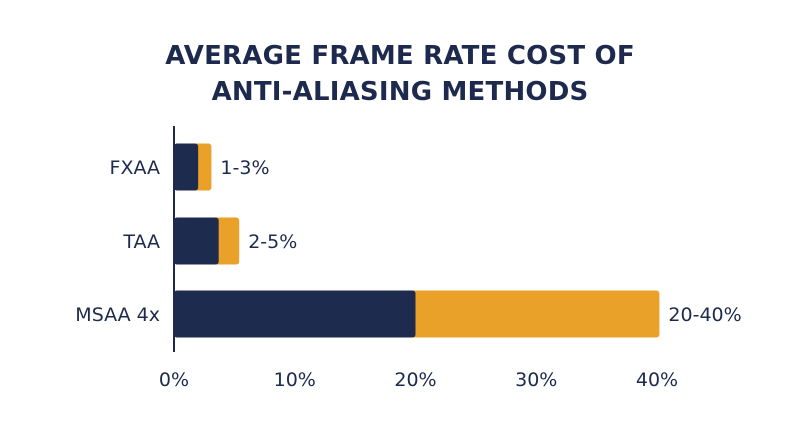 This screenshot has height=447, width=800. I want to click on chart-title-line-1: AVERAGE FRAME RATE COST OF, so click(400, 56).